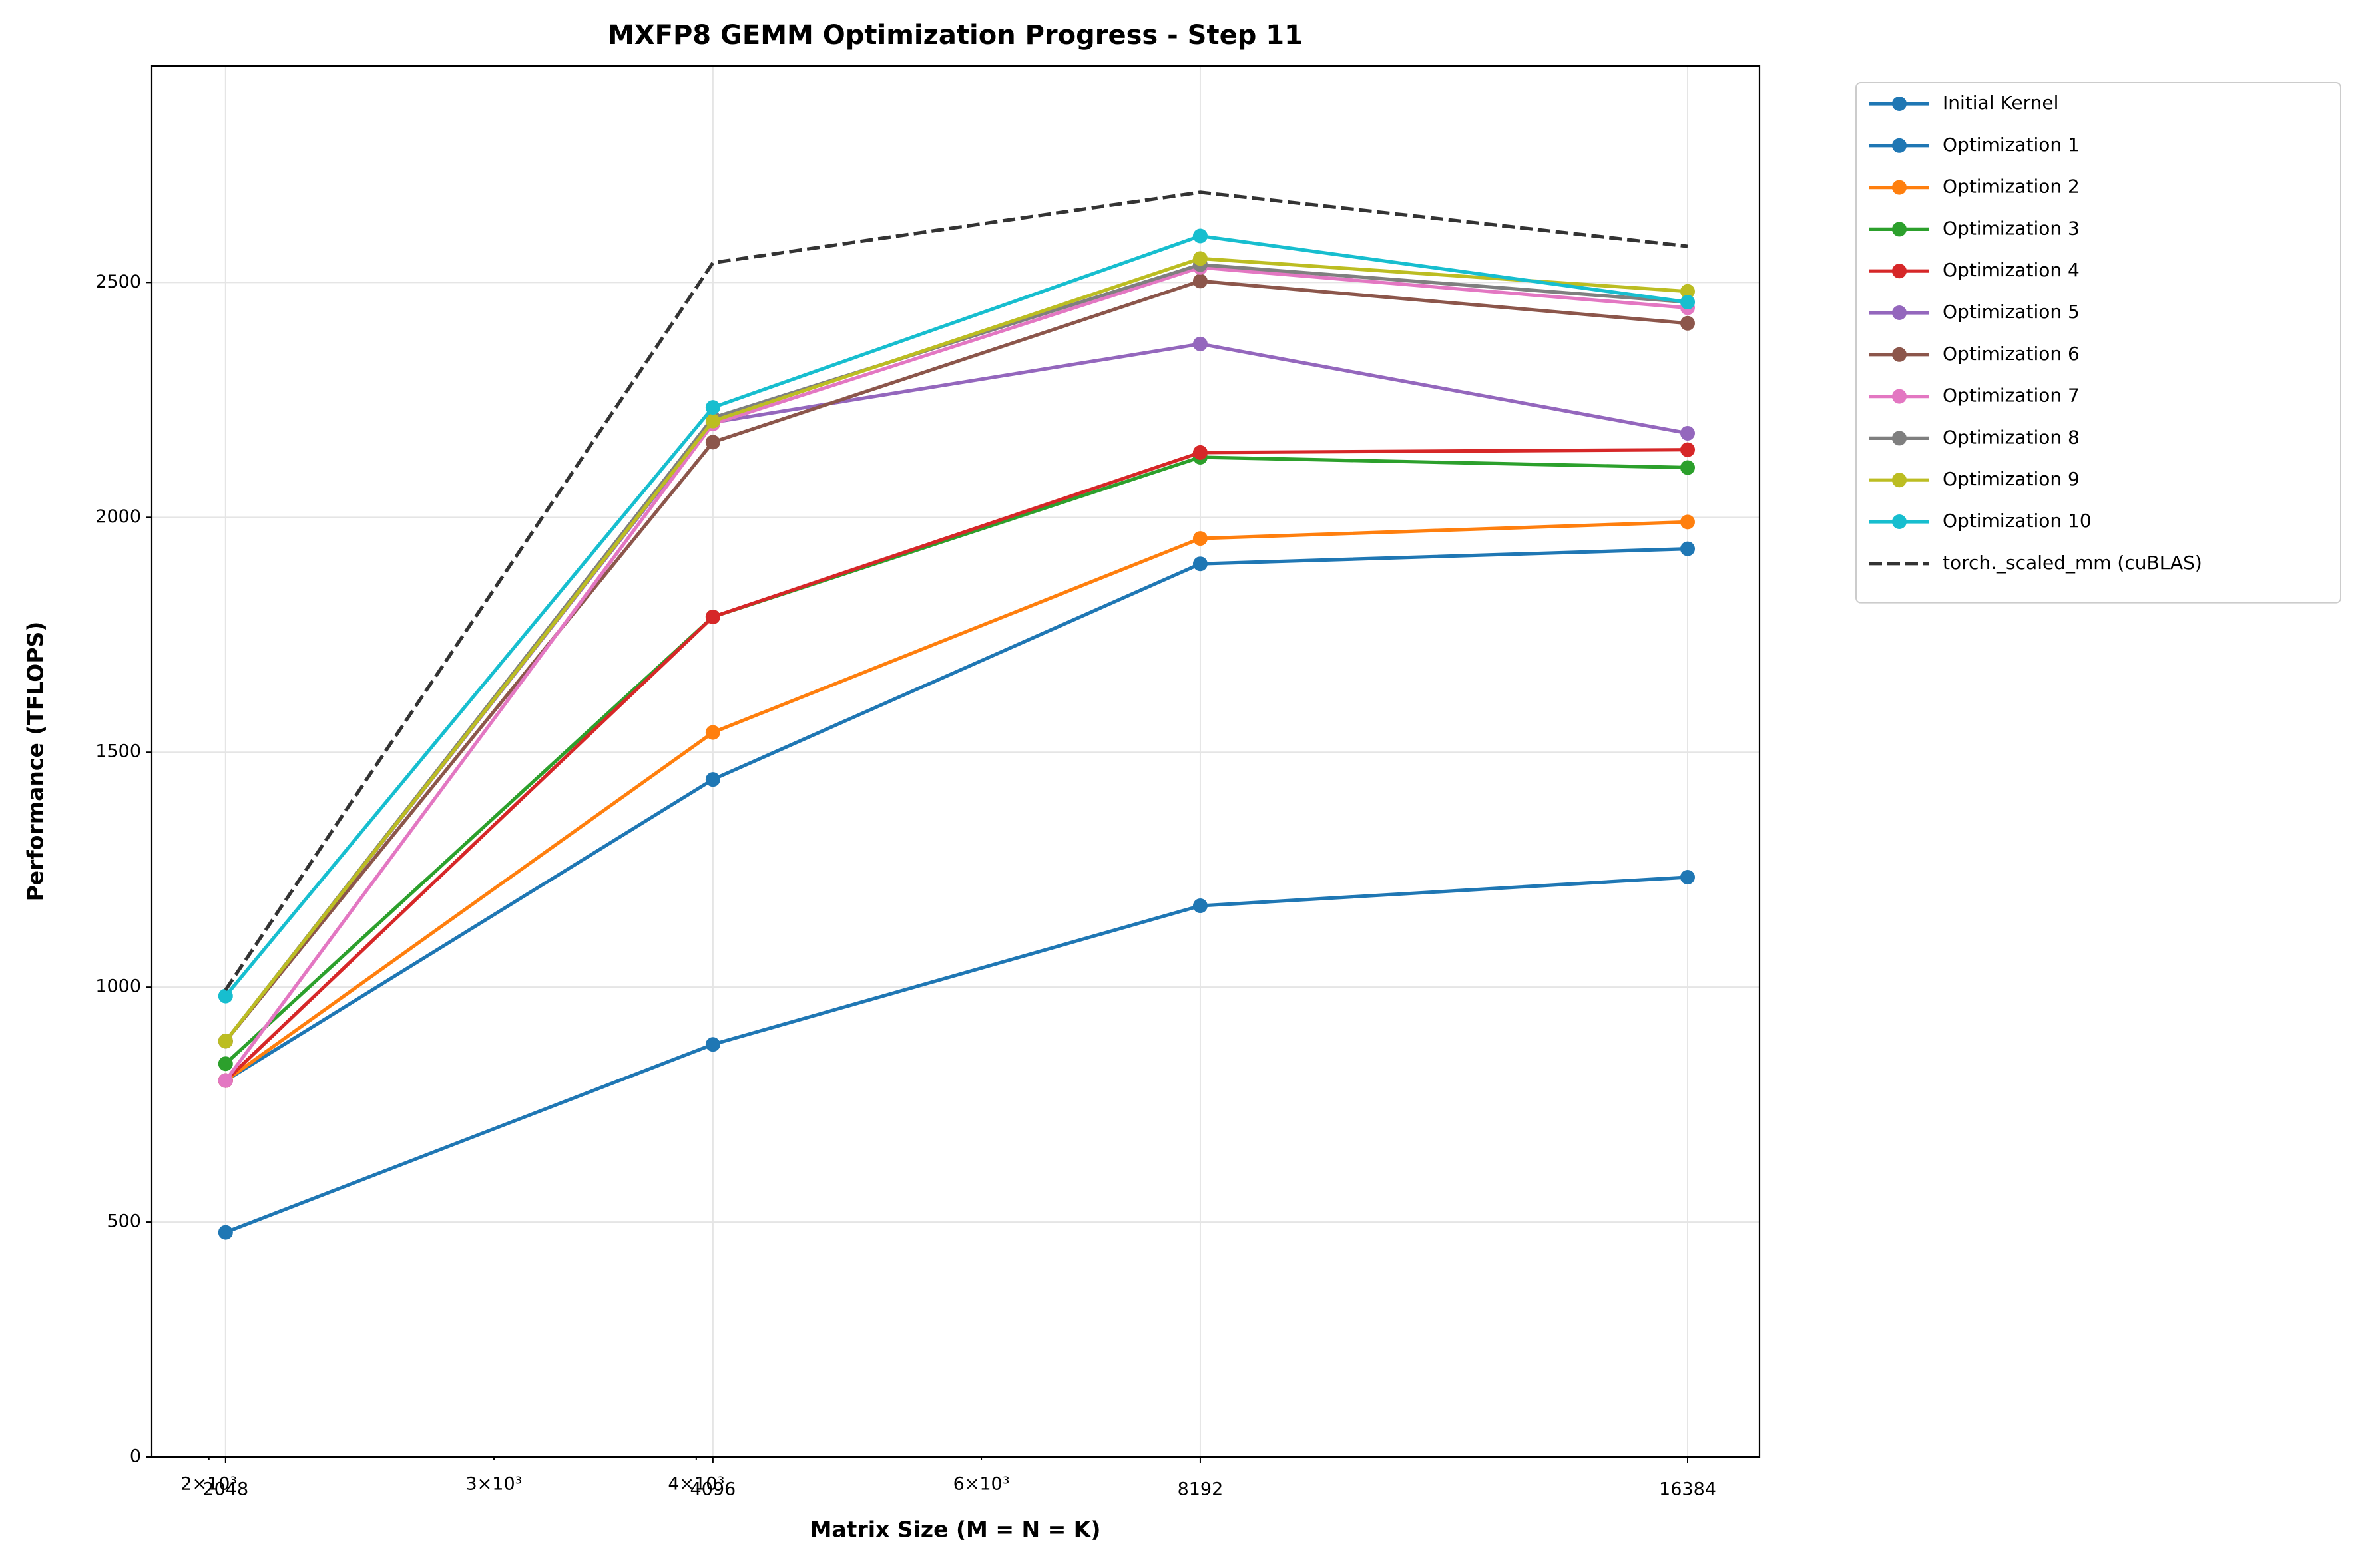  I want to click on y-tick-label: 500, so click(124, 1221).